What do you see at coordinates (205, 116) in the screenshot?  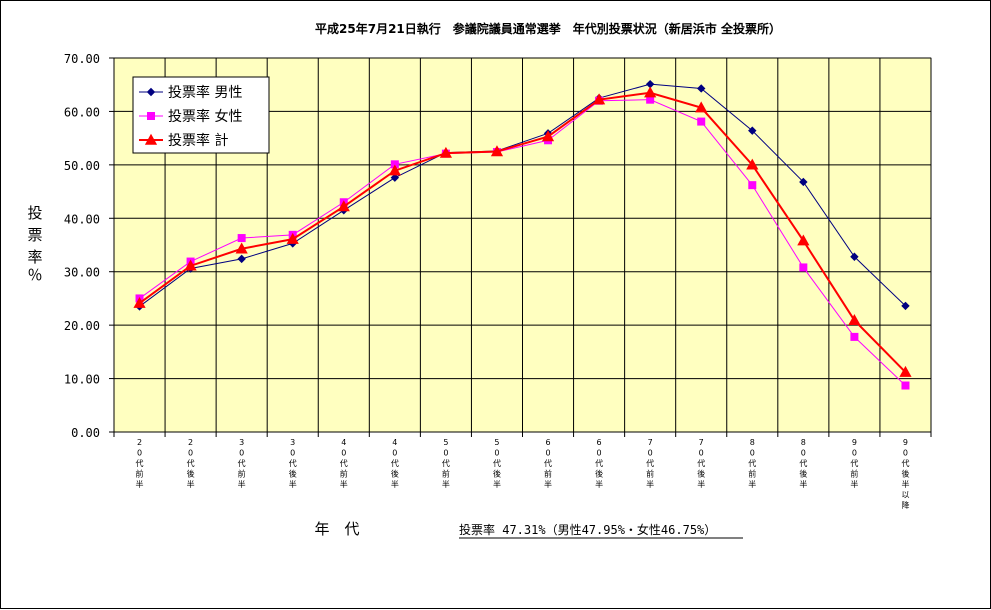 I see `legend-label: 投票率 女性` at bounding box center [205, 116].